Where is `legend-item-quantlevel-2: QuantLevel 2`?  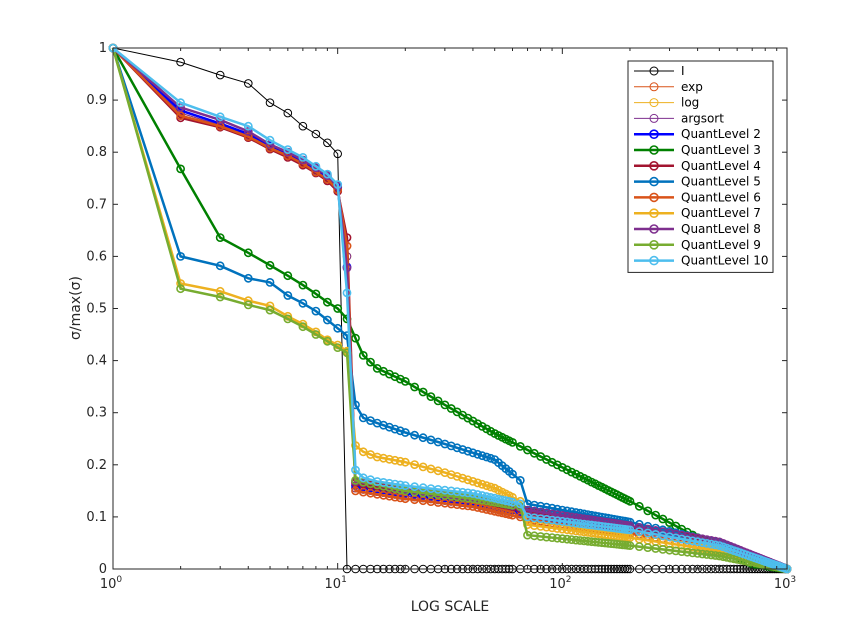 legend-item-quantlevel-2: QuantLevel 2 is located at coordinates (697, 134).